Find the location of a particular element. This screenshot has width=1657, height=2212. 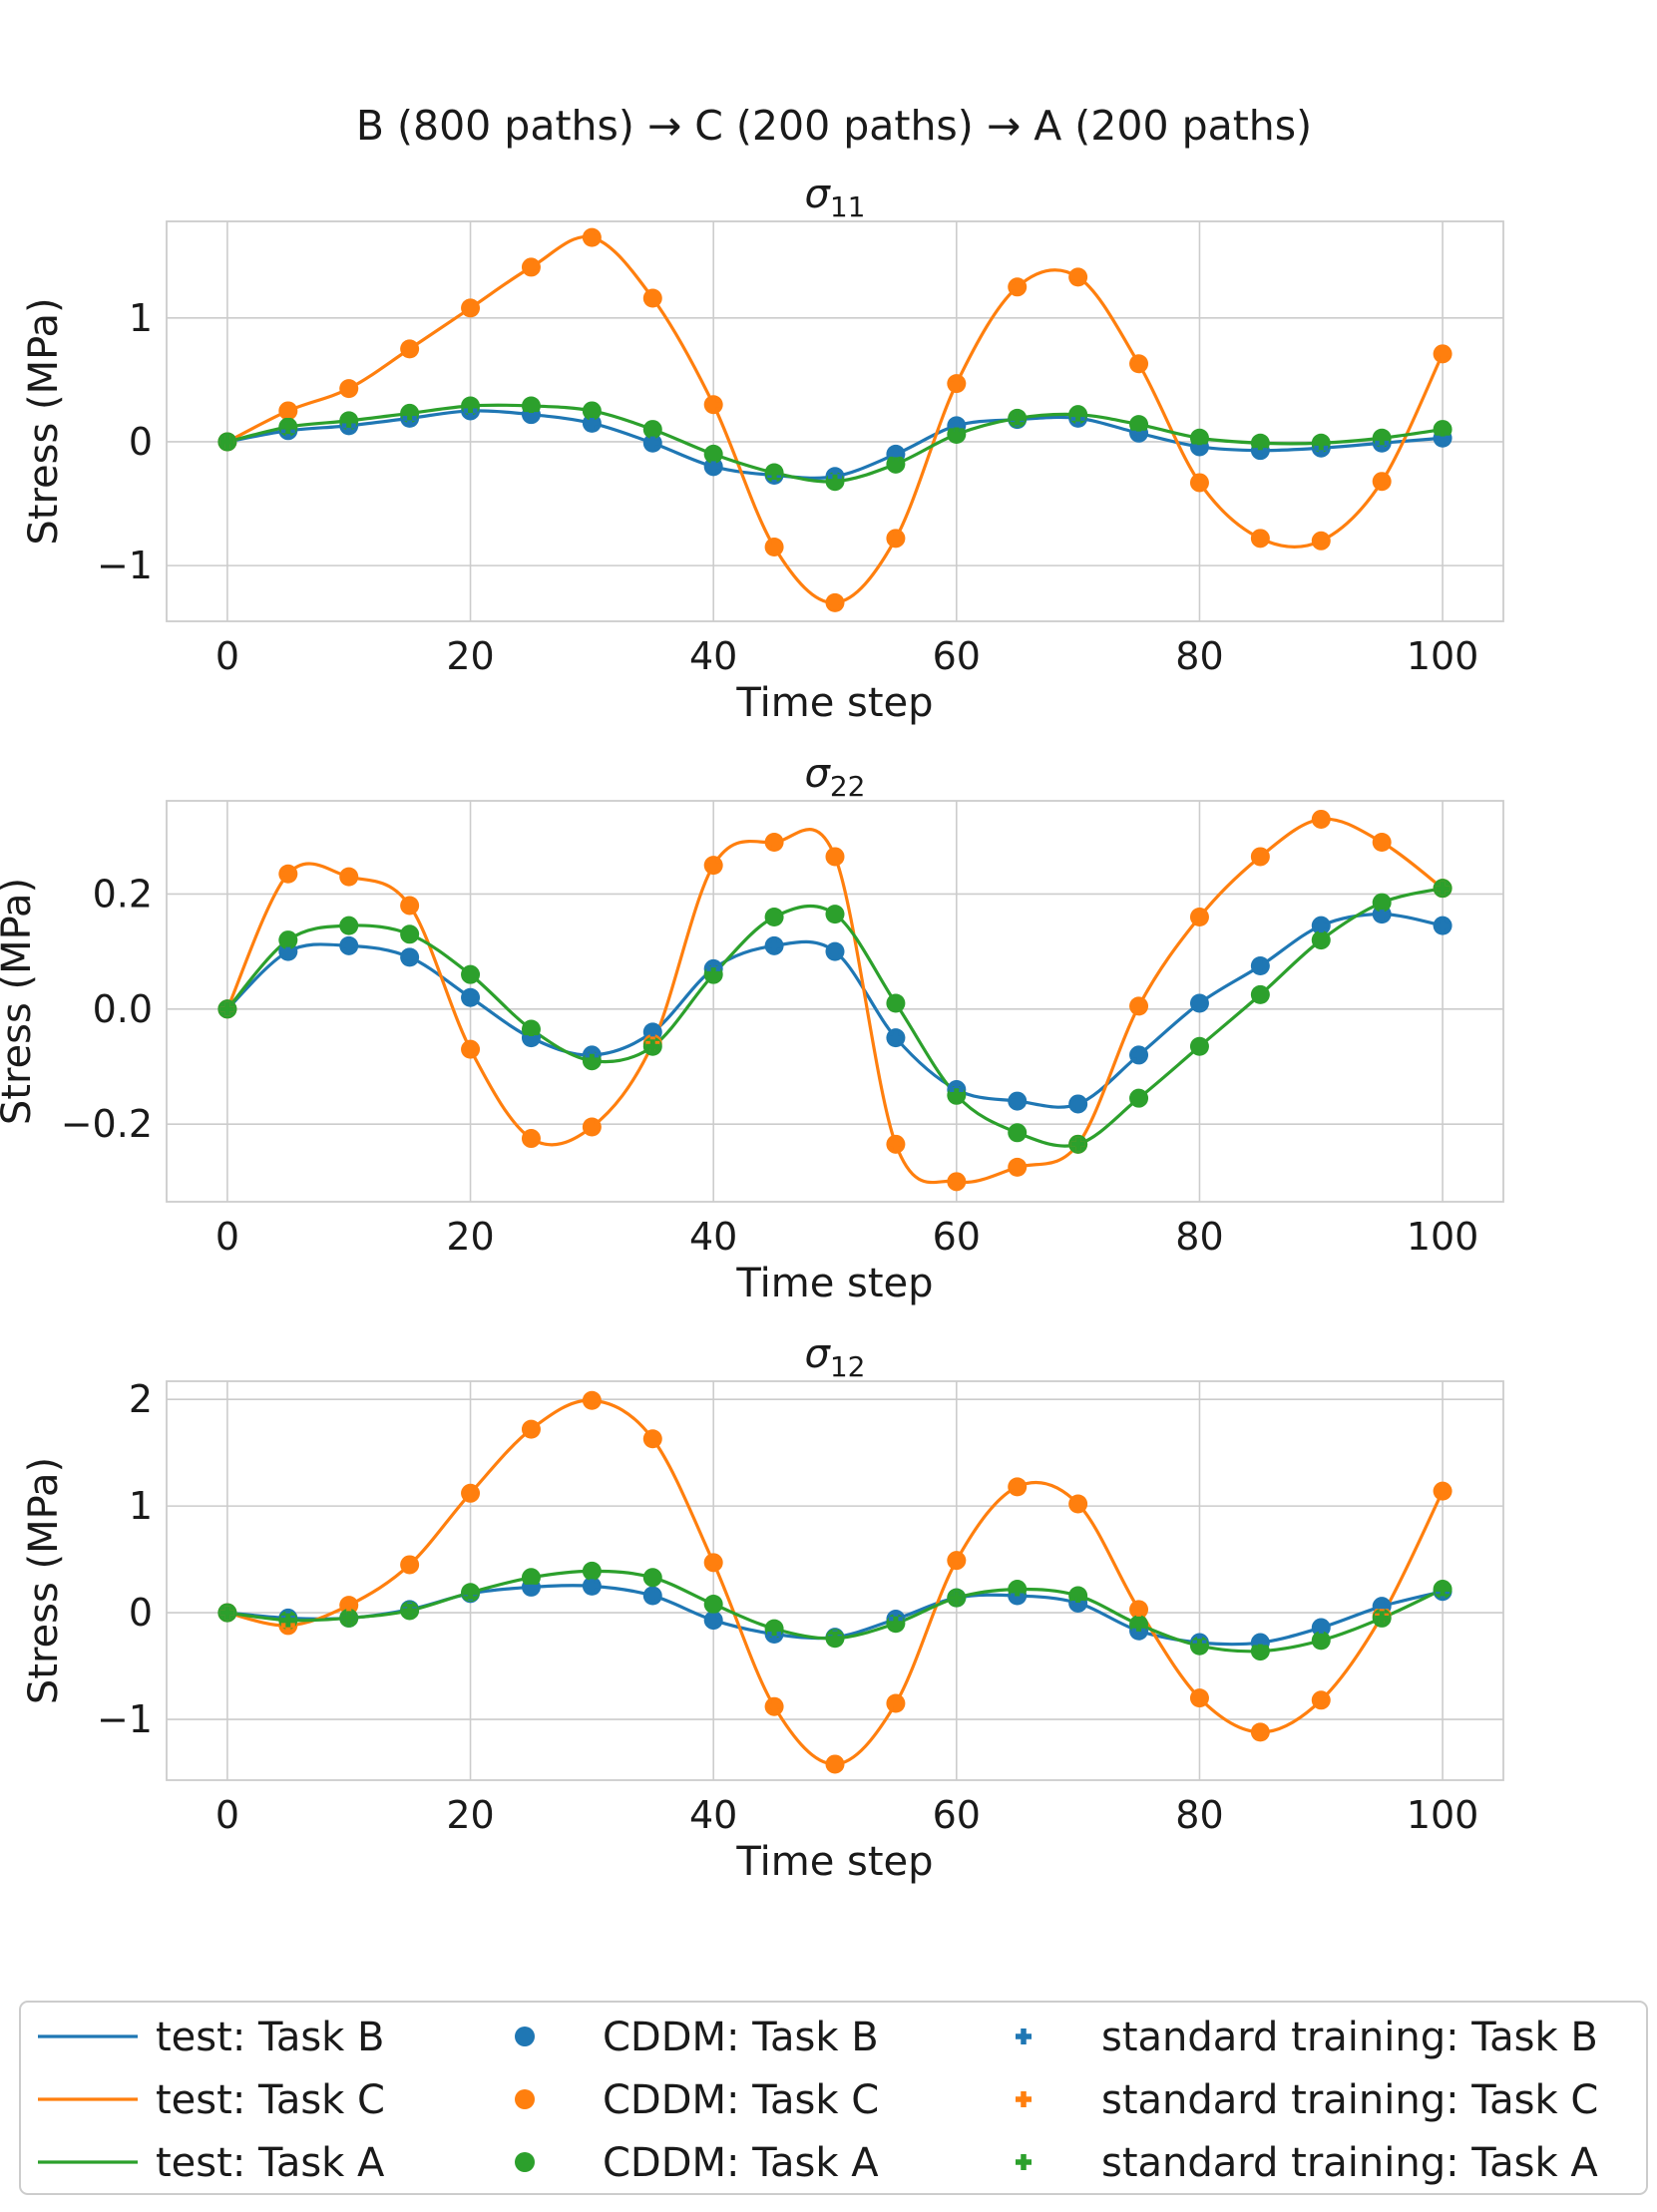

legend-entry-test-c: test: Task C is located at coordinates (212, 2100).